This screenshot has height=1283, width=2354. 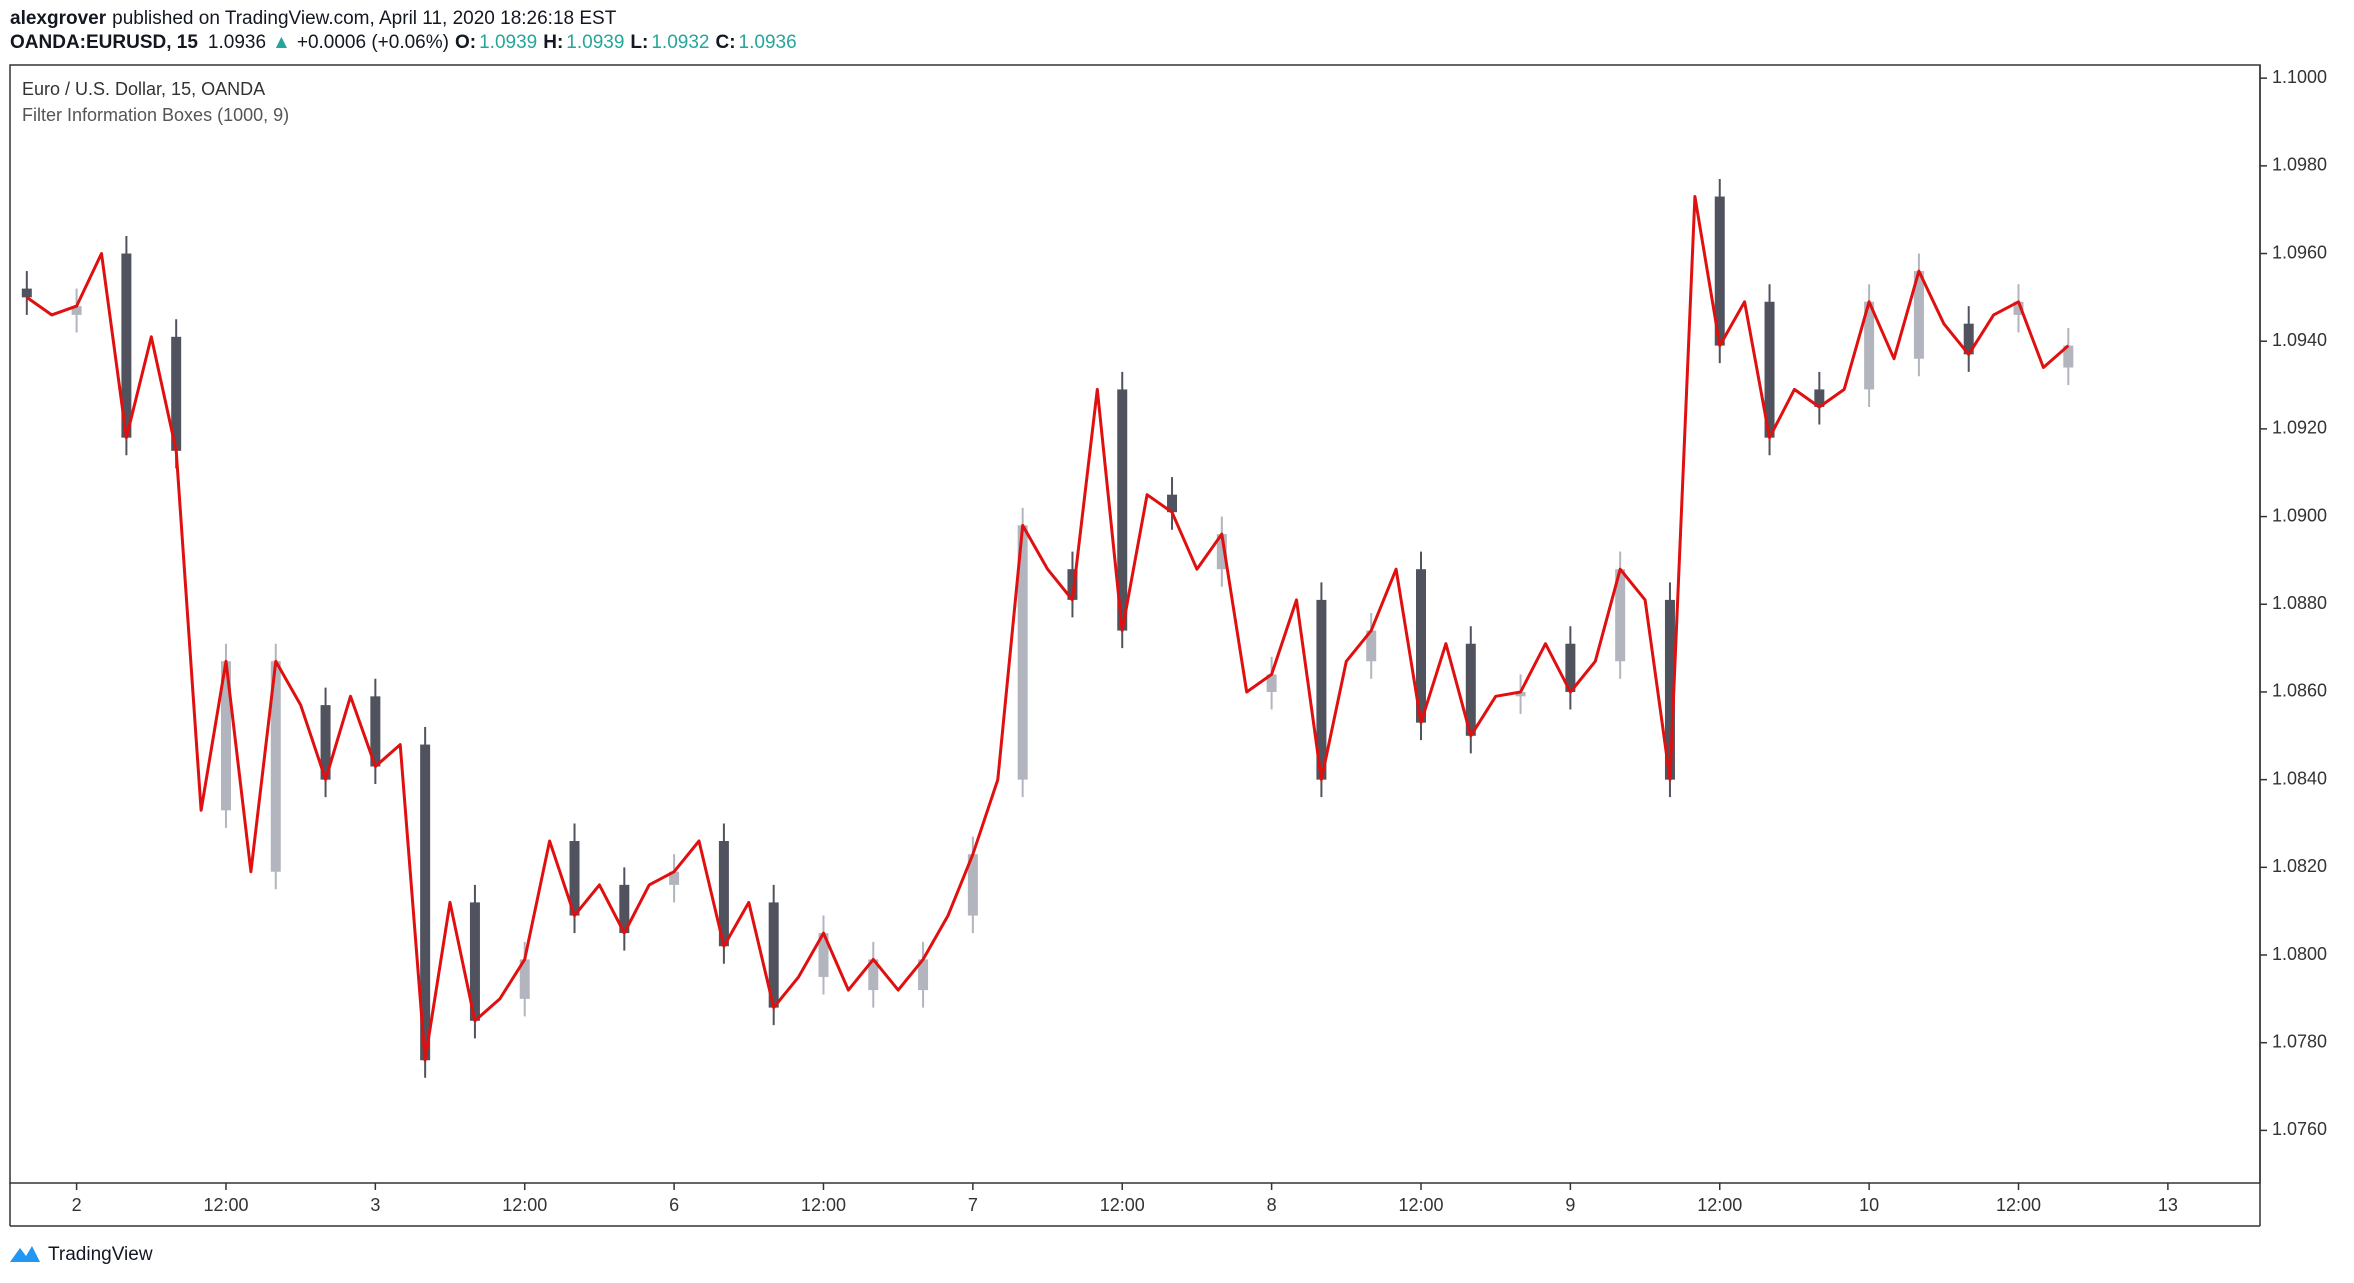 What do you see at coordinates (2168, 1205) in the screenshot?
I see `x-tick-label: 13` at bounding box center [2168, 1205].